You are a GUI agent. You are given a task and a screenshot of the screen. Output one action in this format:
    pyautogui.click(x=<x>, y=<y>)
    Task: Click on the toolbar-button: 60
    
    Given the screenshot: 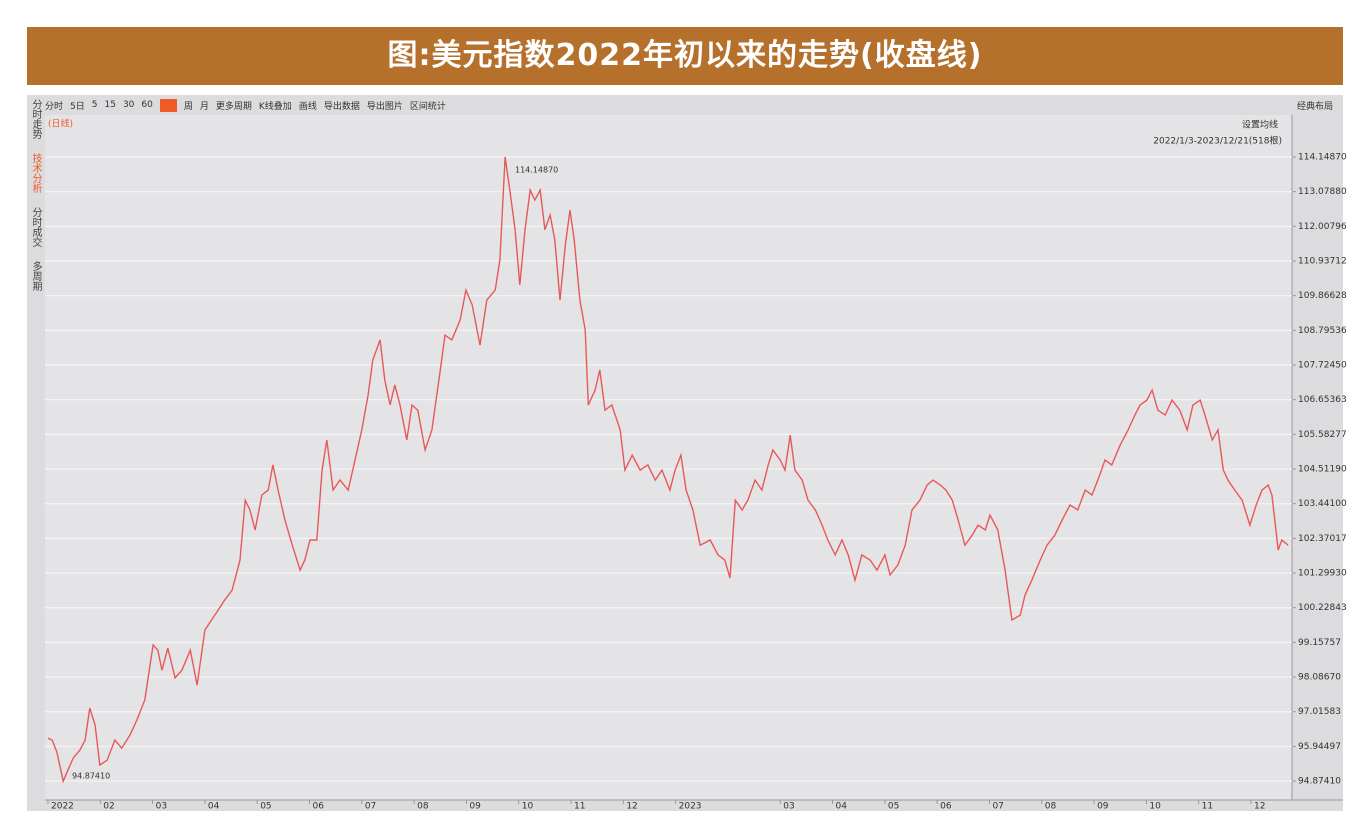 What is the action you would take?
    pyautogui.click(x=147, y=105)
    